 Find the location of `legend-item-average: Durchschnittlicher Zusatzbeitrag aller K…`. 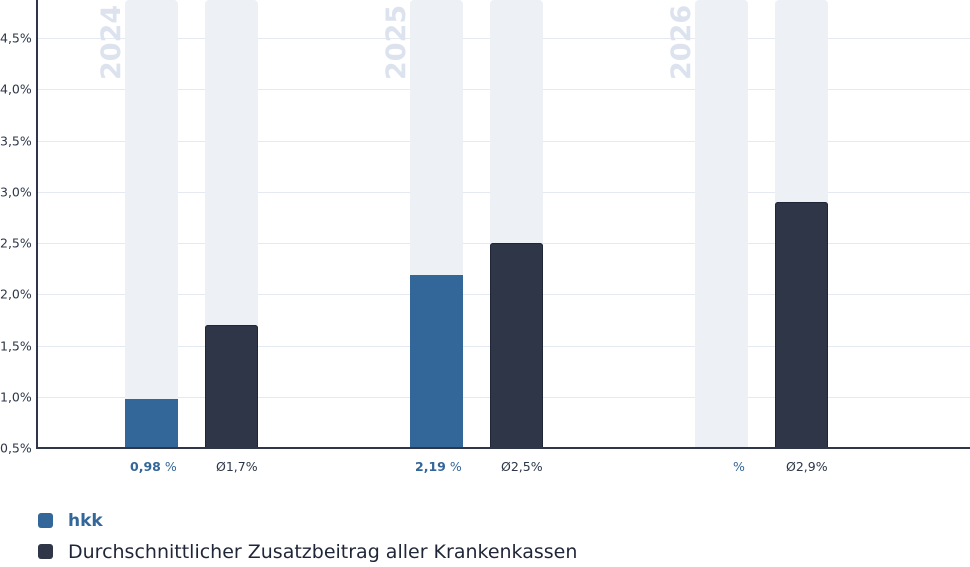

legend-item-average: Durchschnittlicher Zusatzbeitrag aller K… is located at coordinates (307, 551).